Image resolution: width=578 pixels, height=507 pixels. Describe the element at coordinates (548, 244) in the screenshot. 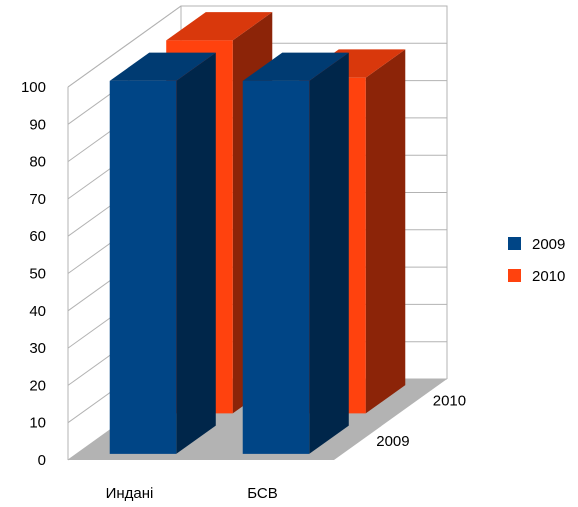

I see `legend-label: 2009` at that location.